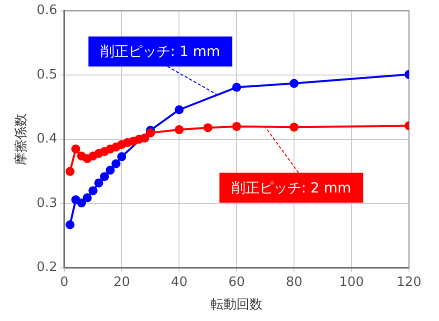 The height and width of the screenshot is (321, 439). What do you see at coordinates (47, 268) in the screenshot?
I see `y-tick-label: 0.2` at bounding box center [47, 268].